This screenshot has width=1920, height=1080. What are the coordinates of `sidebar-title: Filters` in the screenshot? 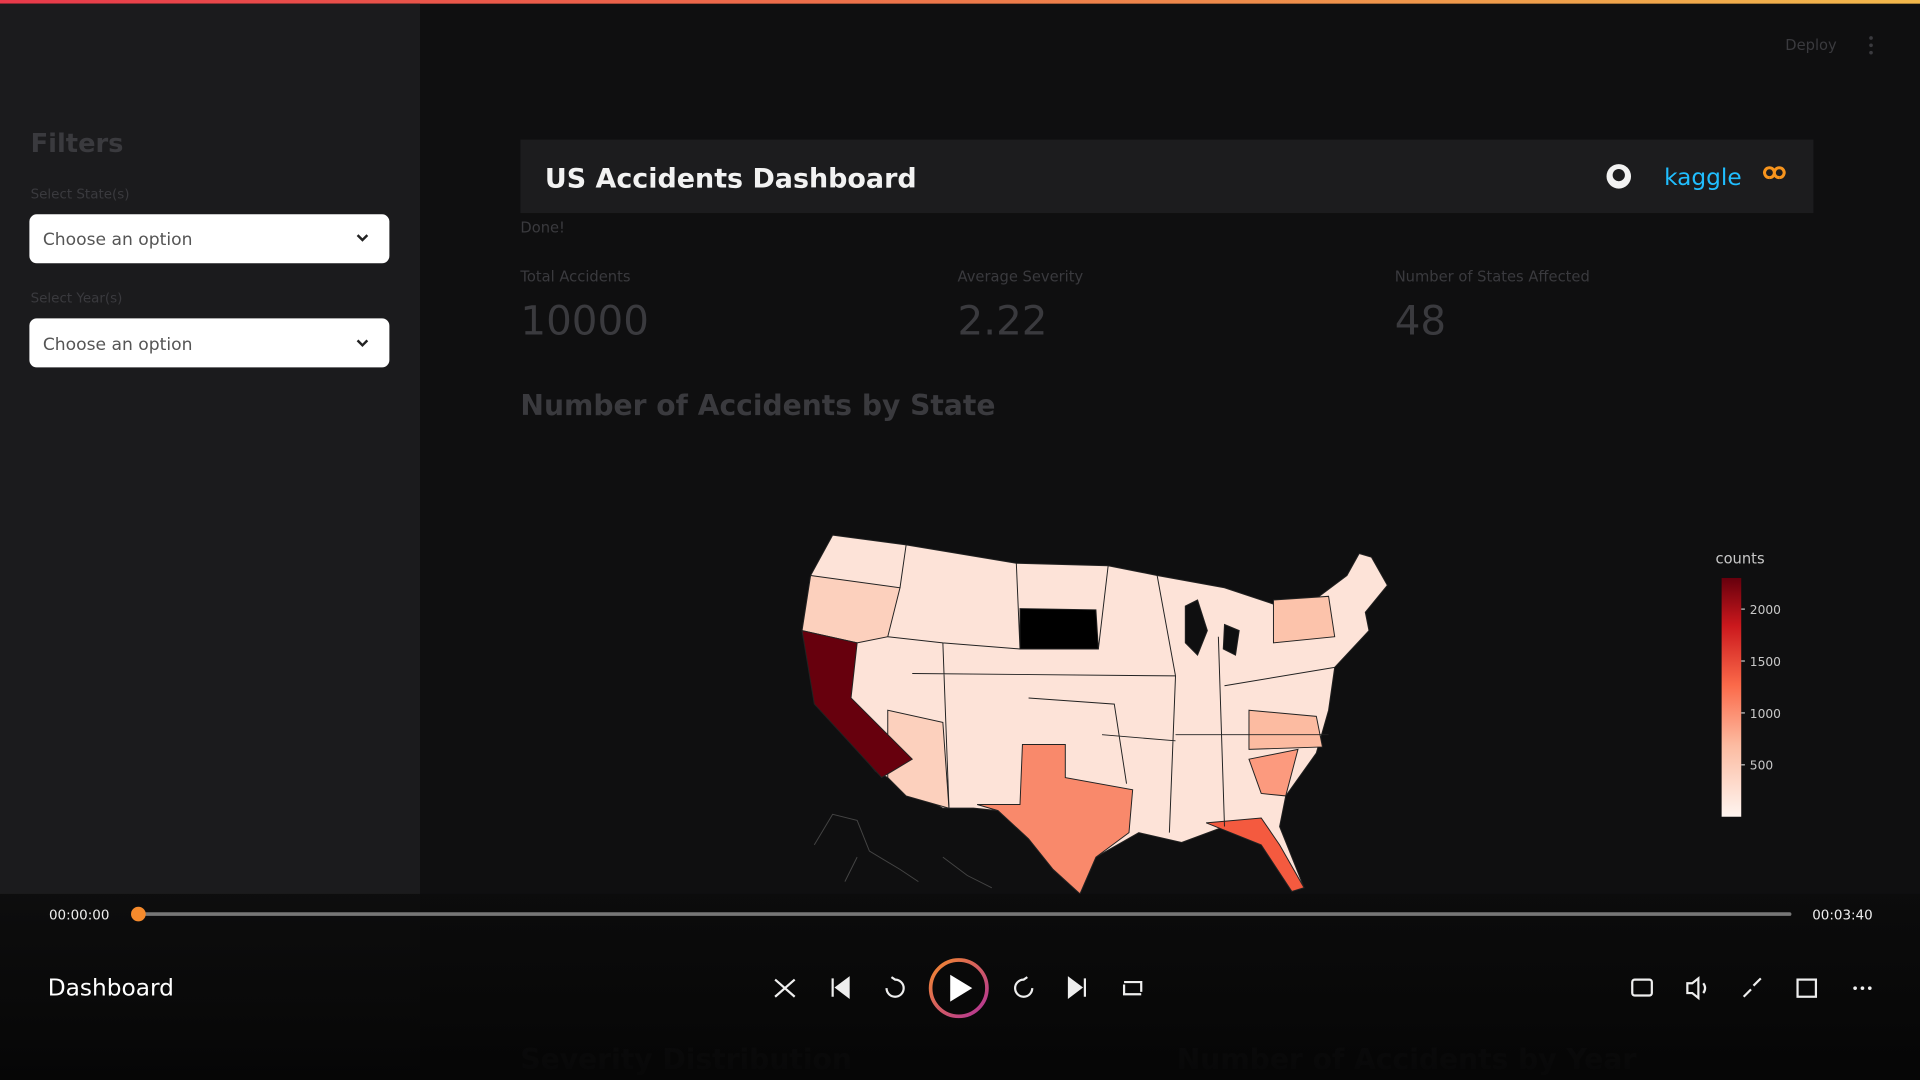 It's located at (77, 144).